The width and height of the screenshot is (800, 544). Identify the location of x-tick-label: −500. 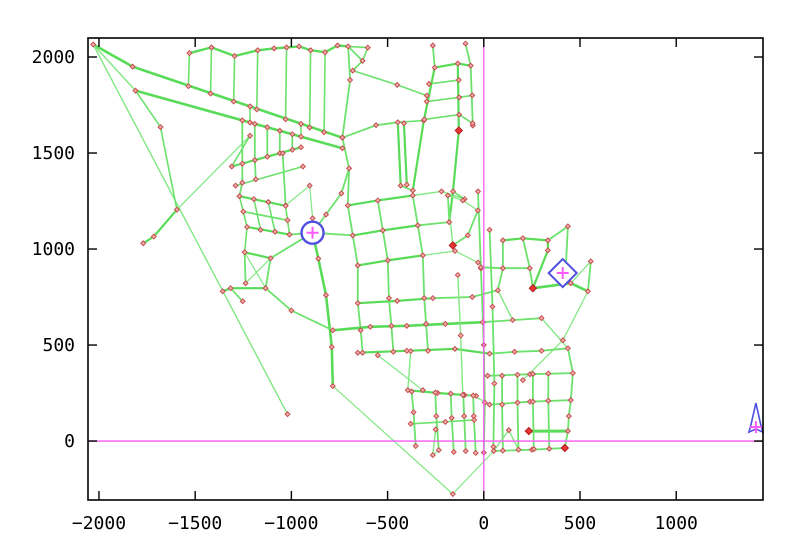
(387, 523).